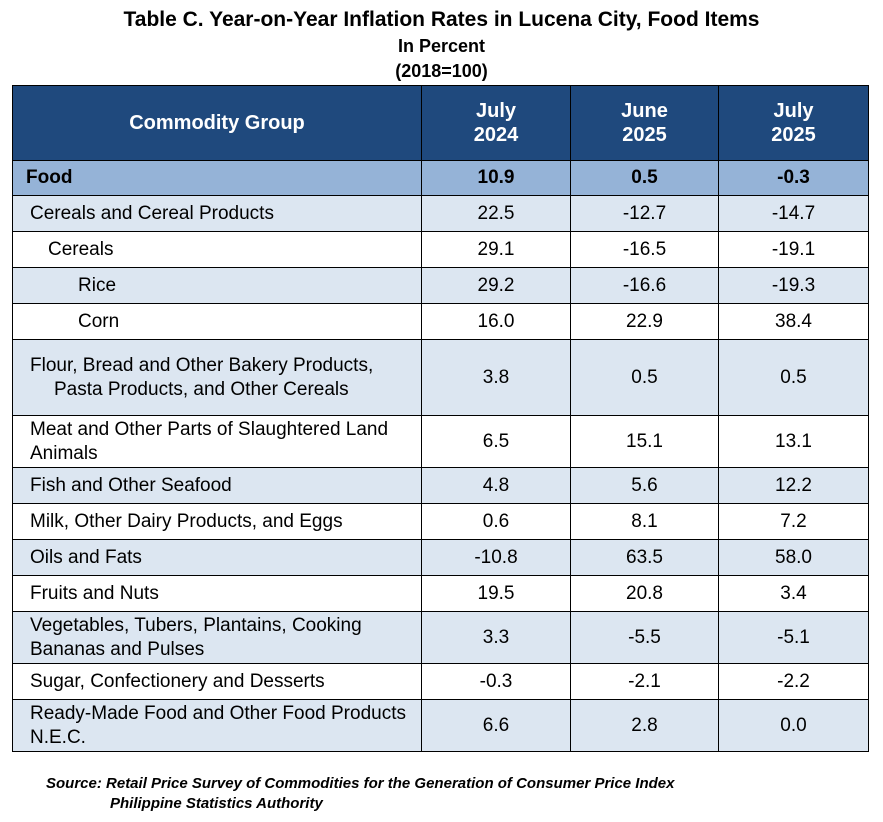 This screenshot has width=883, height=822. Describe the element at coordinates (793, 111) in the screenshot. I see `header-month: July` at that location.